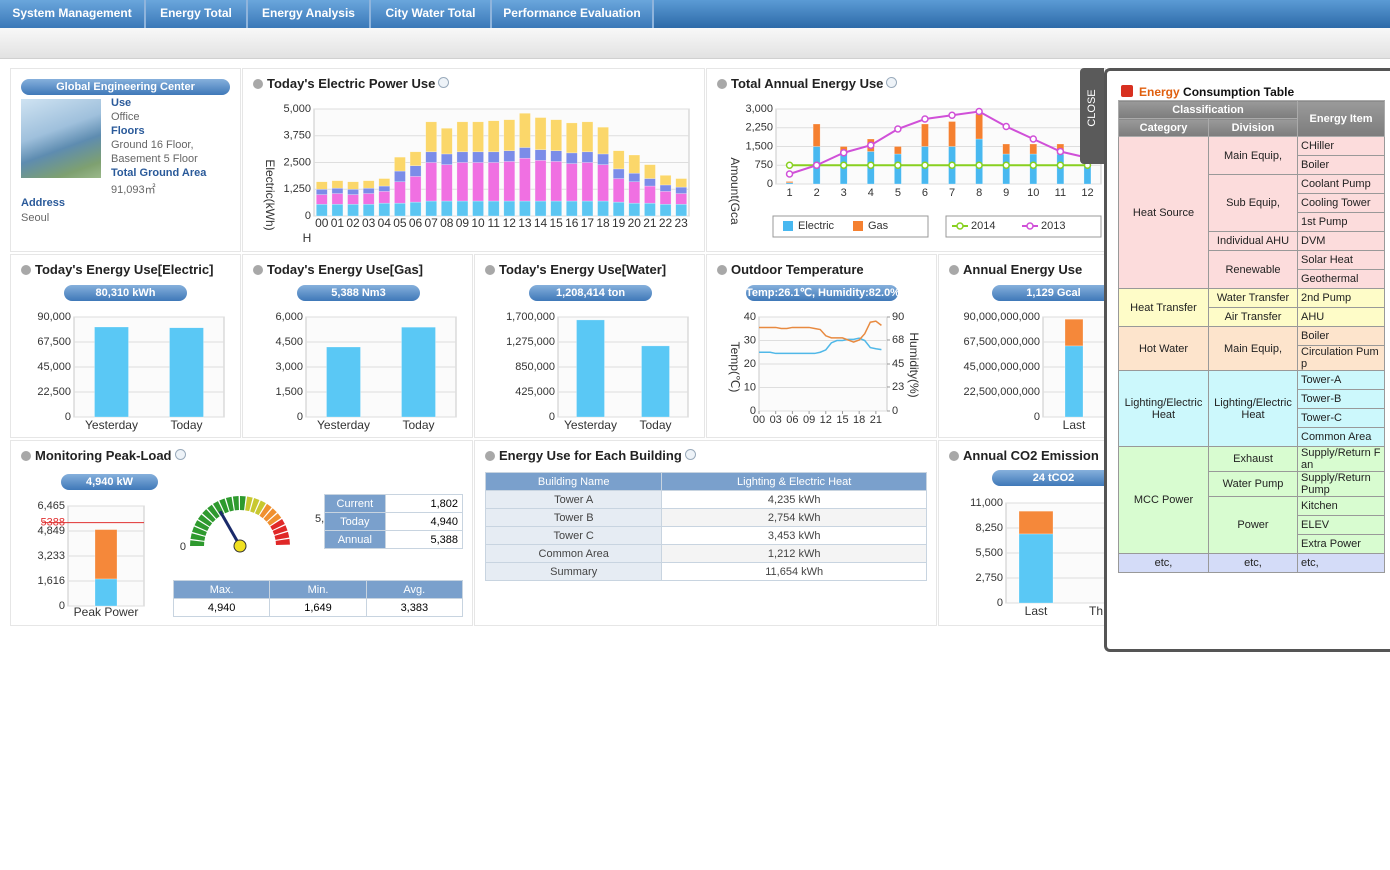  I want to click on legend-box, so click(850, 226).